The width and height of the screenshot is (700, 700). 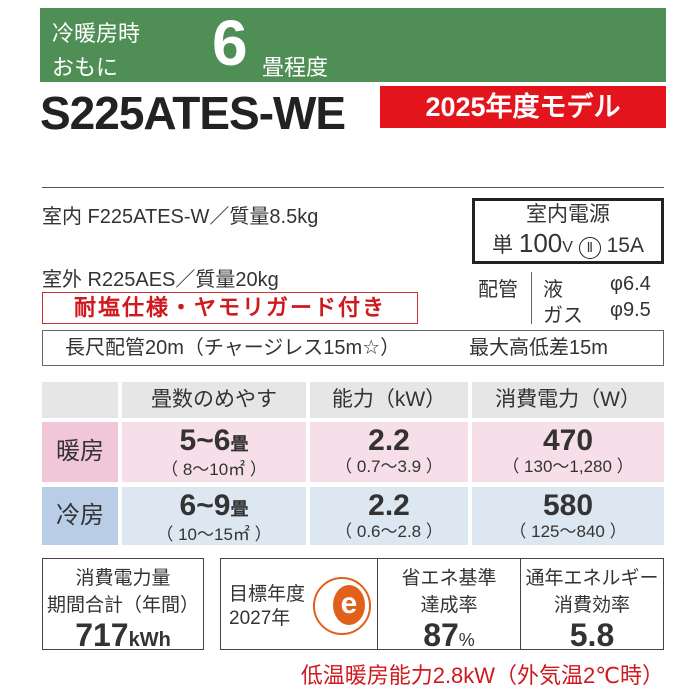 I want to click on achievement-value: 87, so click(x=441, y=635).